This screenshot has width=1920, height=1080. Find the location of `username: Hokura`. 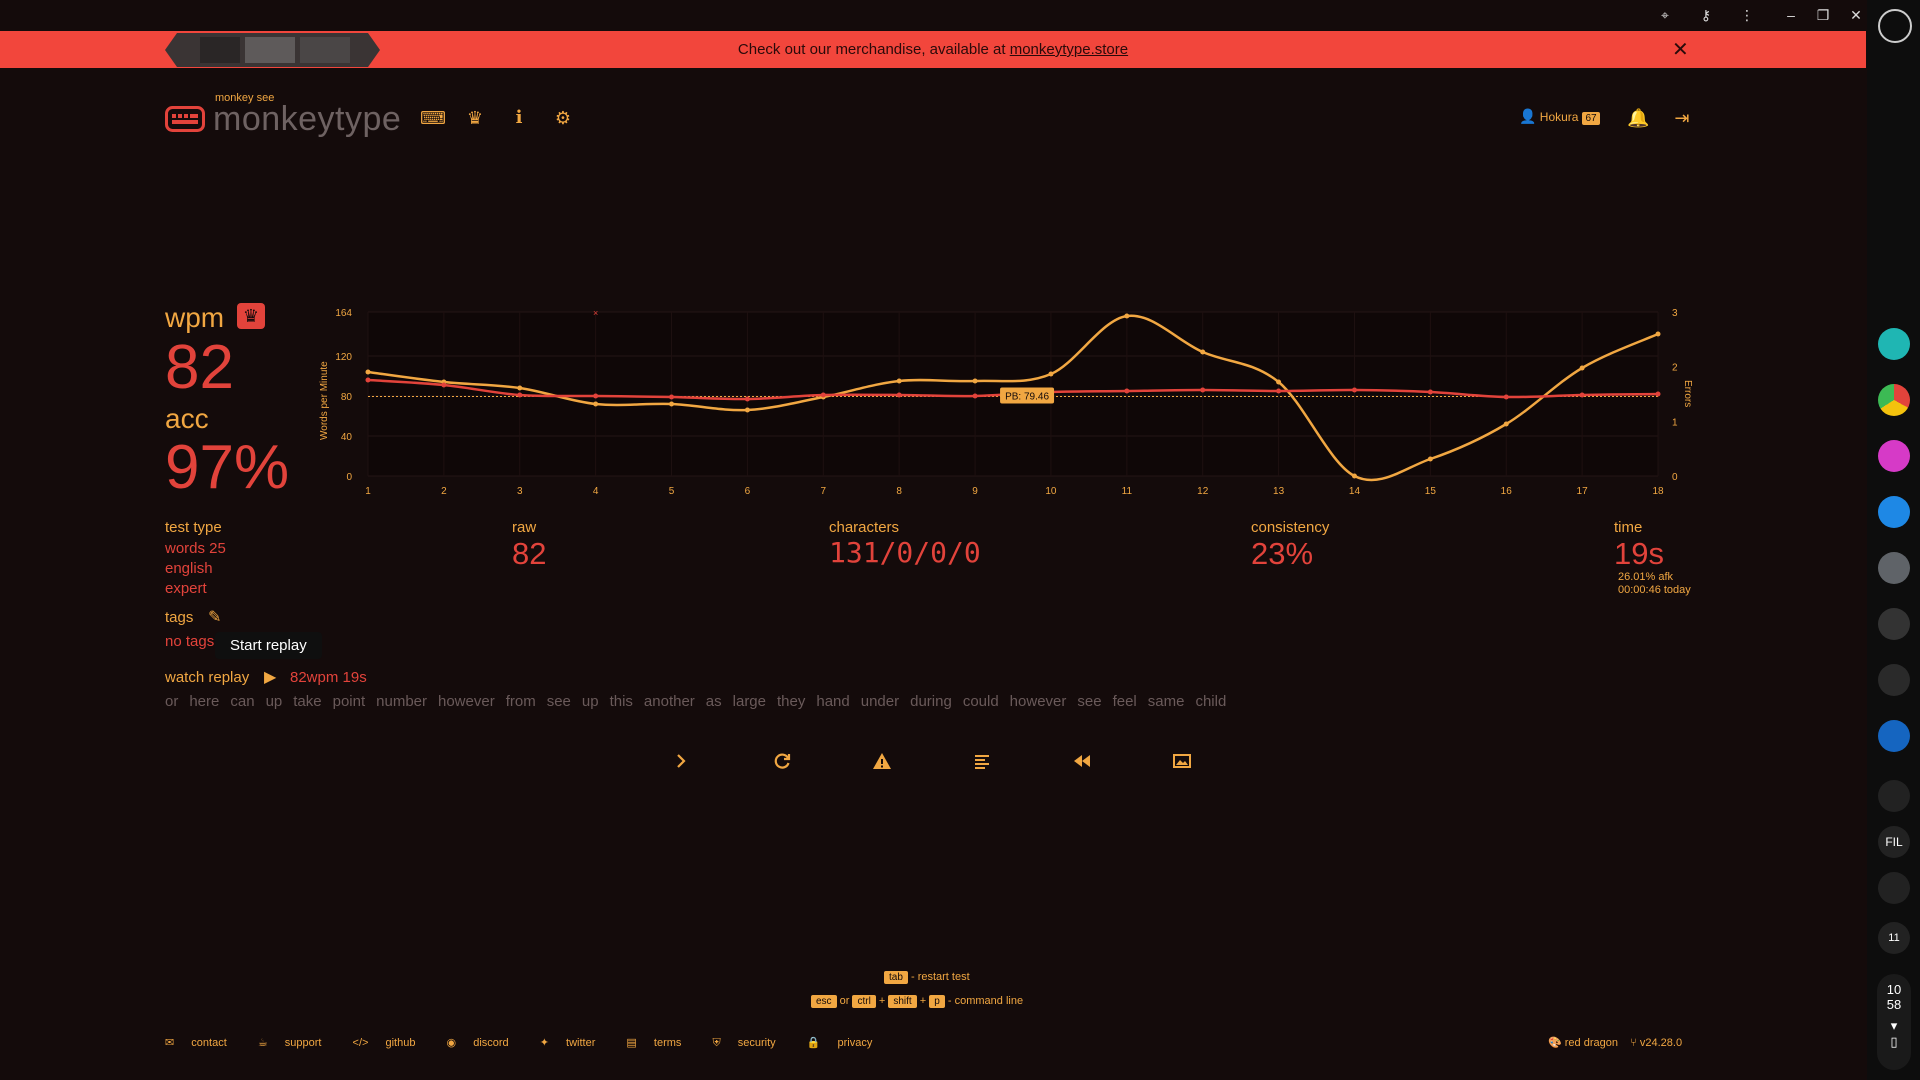

username: Hokura is located at coordinates (1559, 117).